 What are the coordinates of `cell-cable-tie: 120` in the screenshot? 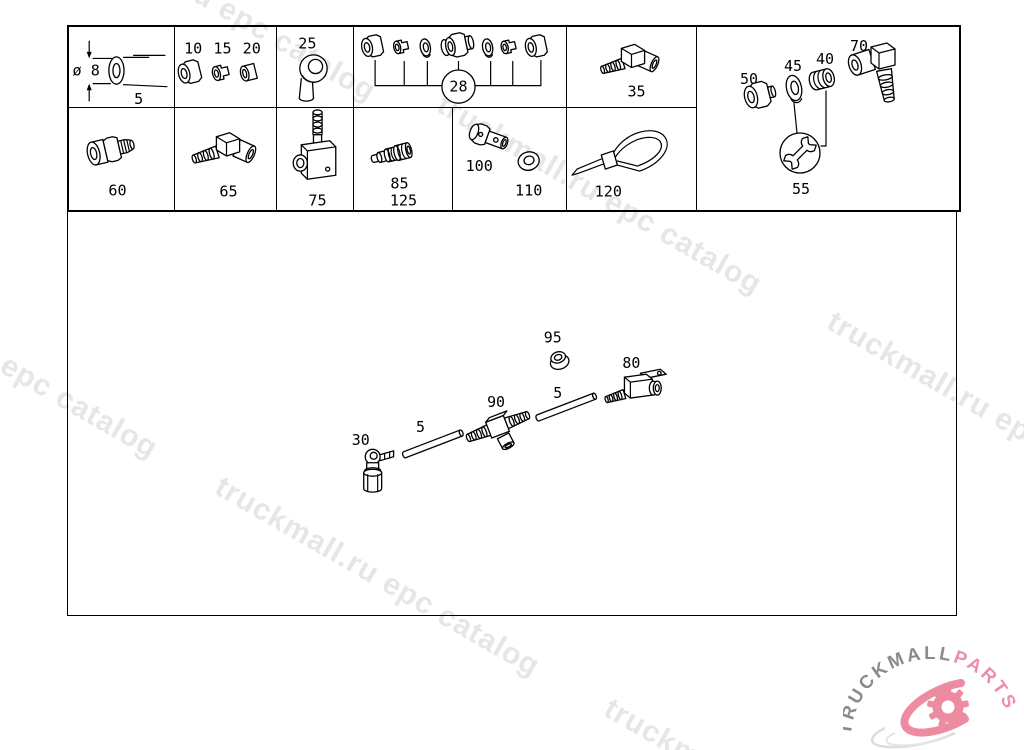 It's located at (632, 159).